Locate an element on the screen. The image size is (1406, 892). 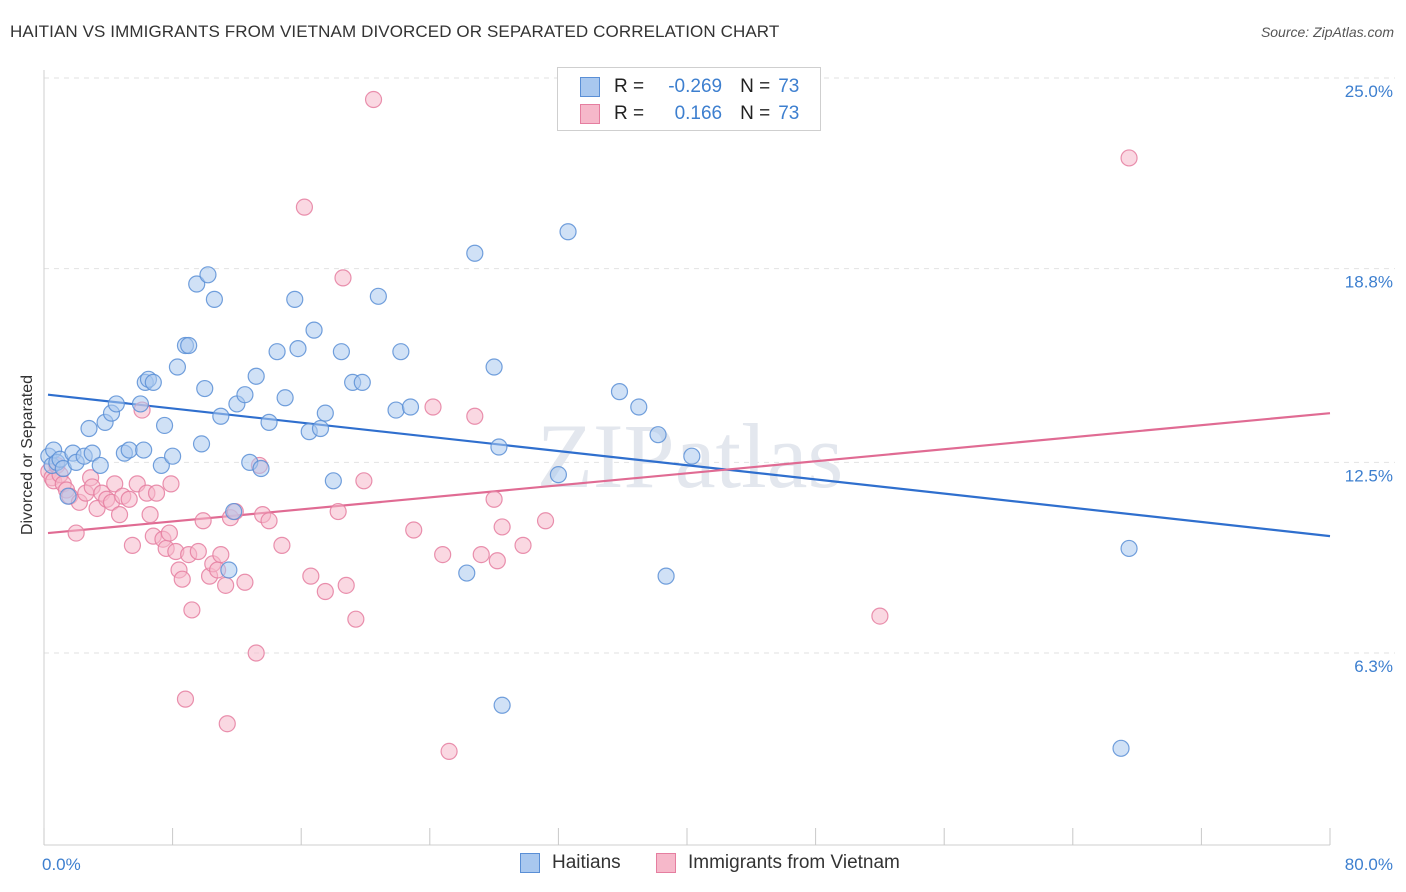
legend-label-vietnam: Immigrants from Vietnam is located at coordinates (794, 862).